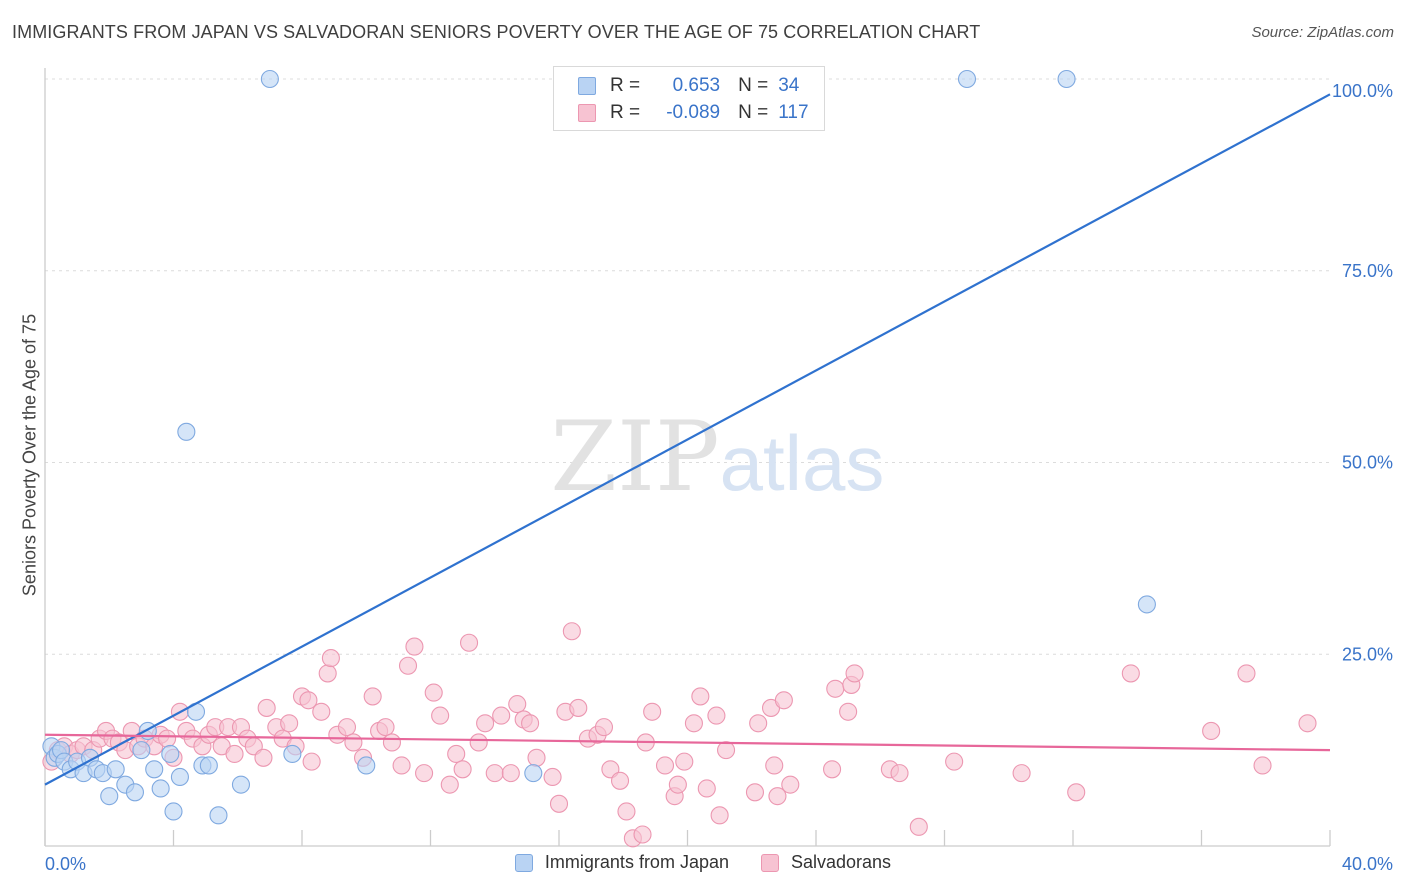  I want to click on y-tick-label: 100.0%, so click(1362, 91).